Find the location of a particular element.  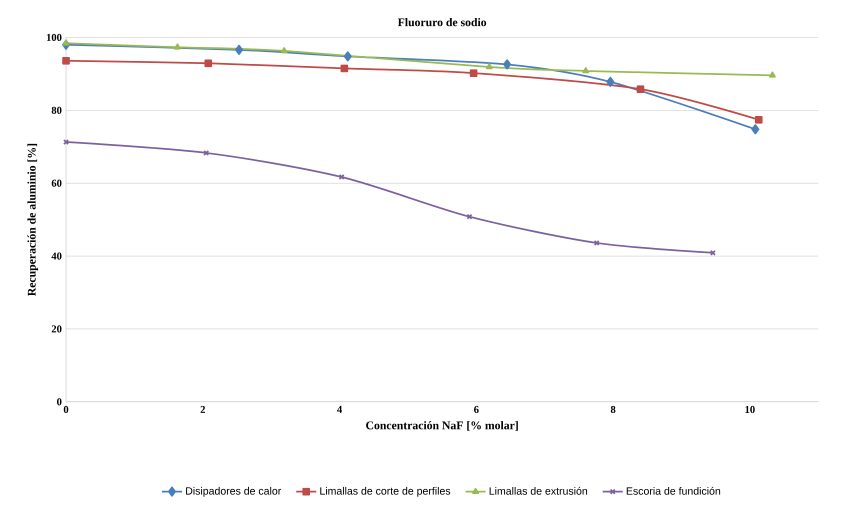

x-tick-label: 10 is located at coordinates (750, 410).